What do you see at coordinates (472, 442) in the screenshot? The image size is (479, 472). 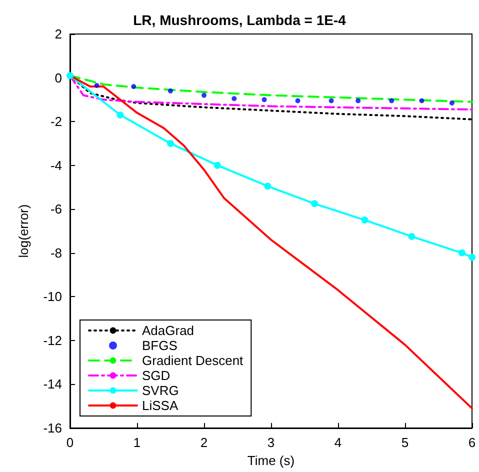 I see `x-tick-label: 6` at bounding box center [472, 442].